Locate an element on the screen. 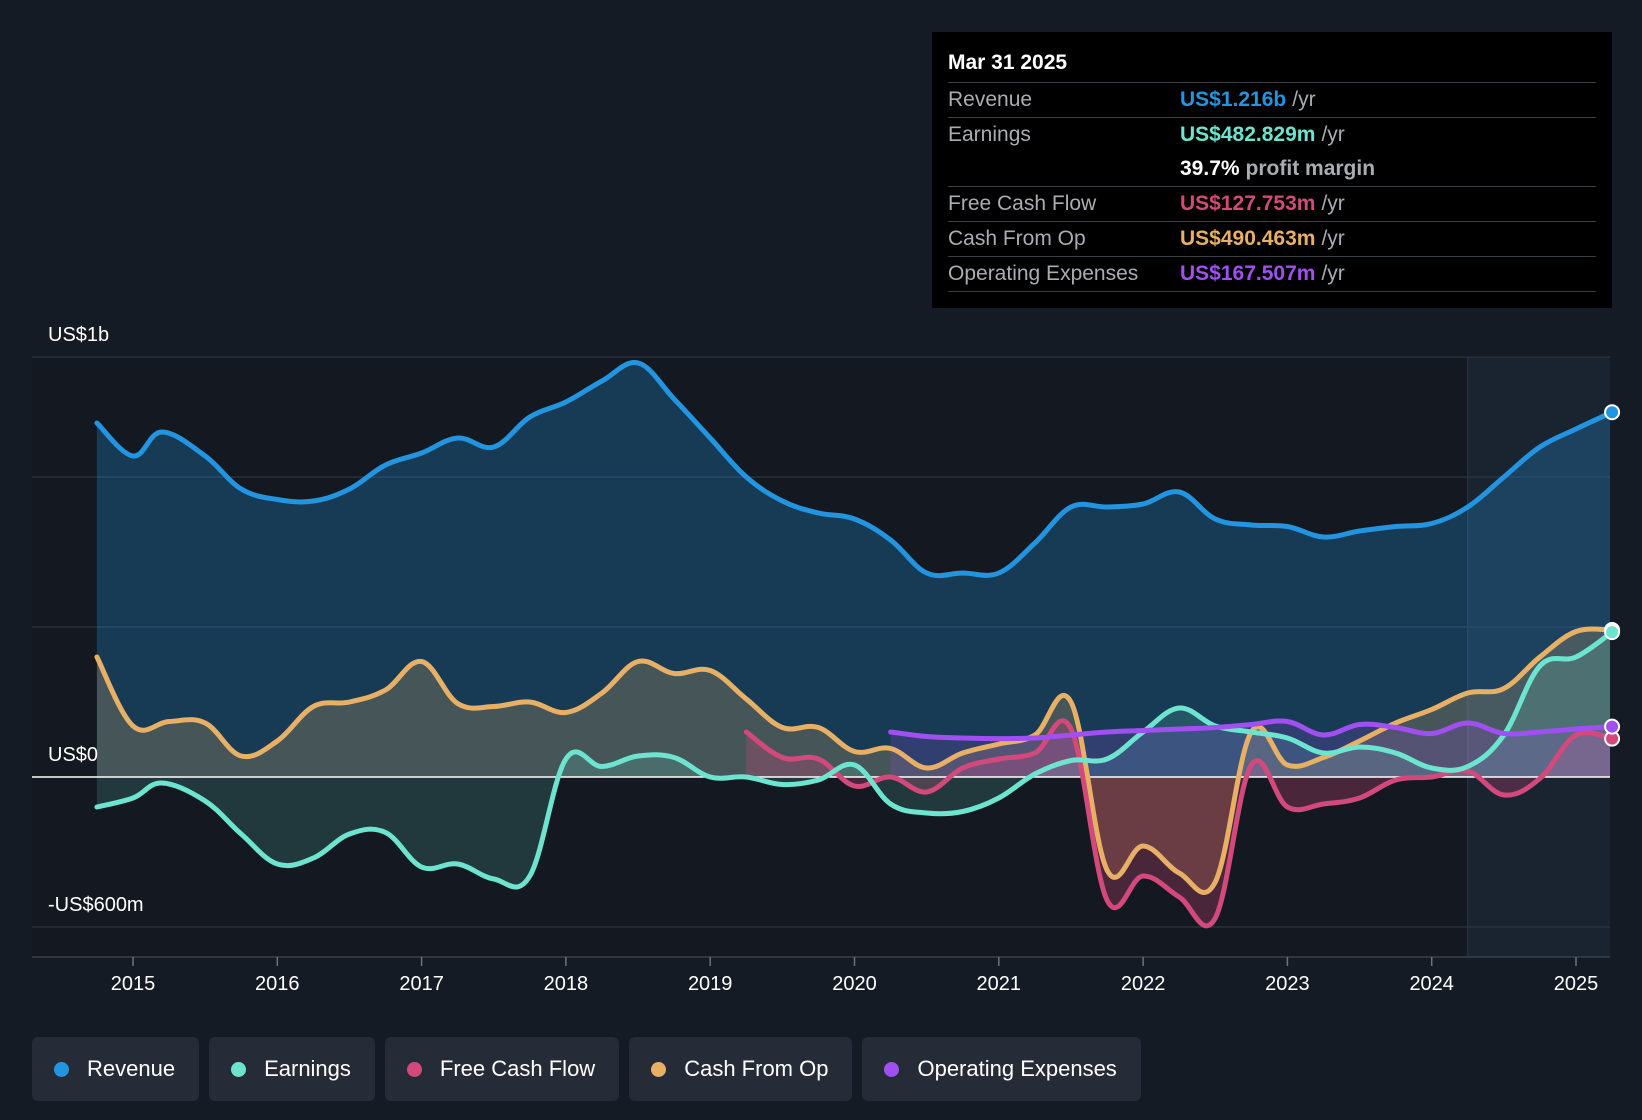 The width and height of the screenshot is (1642, 1120). y-axis-label: US$1b is located at coordinates (78, 335).